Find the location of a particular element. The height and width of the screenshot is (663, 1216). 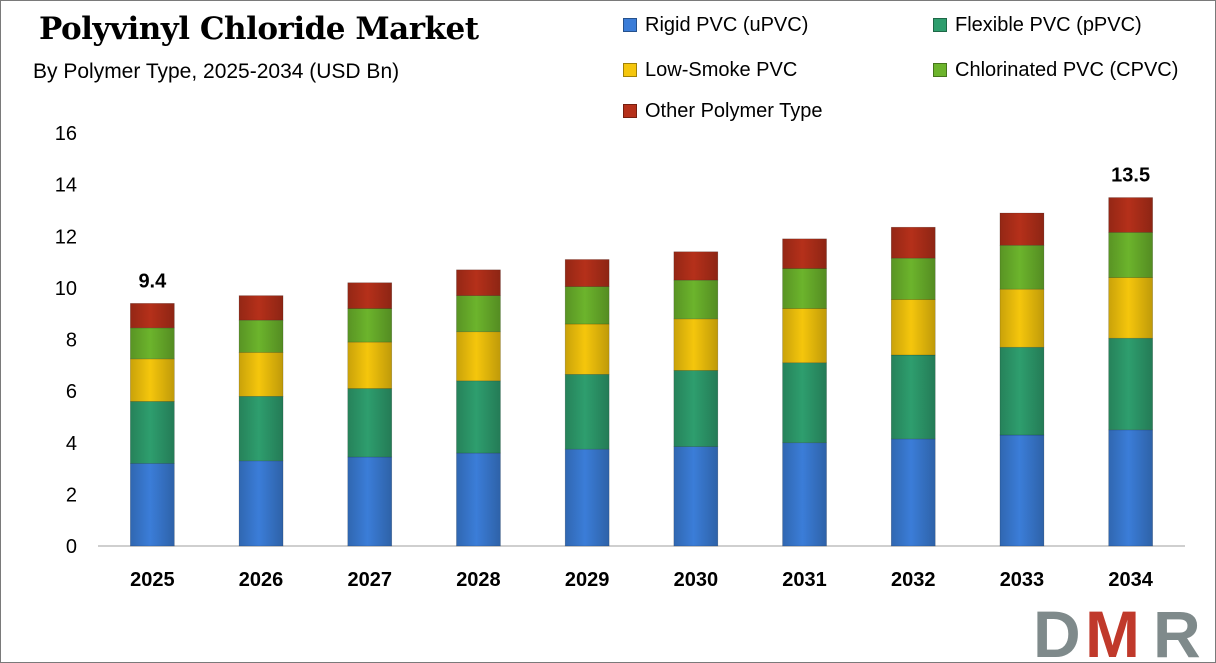

x-tick-label: 2032 is located at coordinates (913, 580).